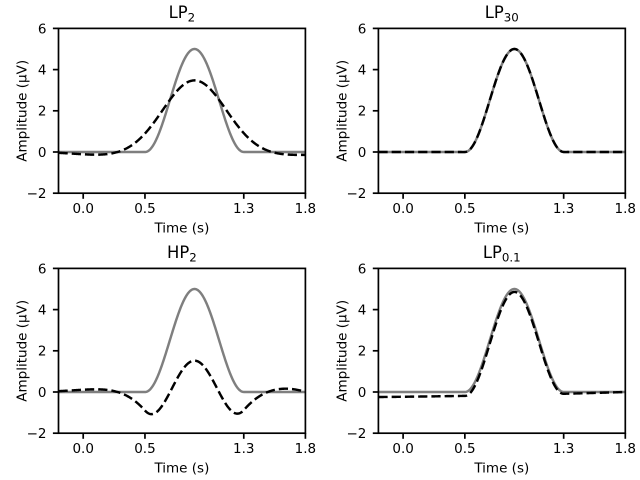 This screenshot has width=640, height=480. What do you see at coordinates (178, 252) in the screenshot?
I see `subplot-title-base: HP` at bounding box center [178, 252].